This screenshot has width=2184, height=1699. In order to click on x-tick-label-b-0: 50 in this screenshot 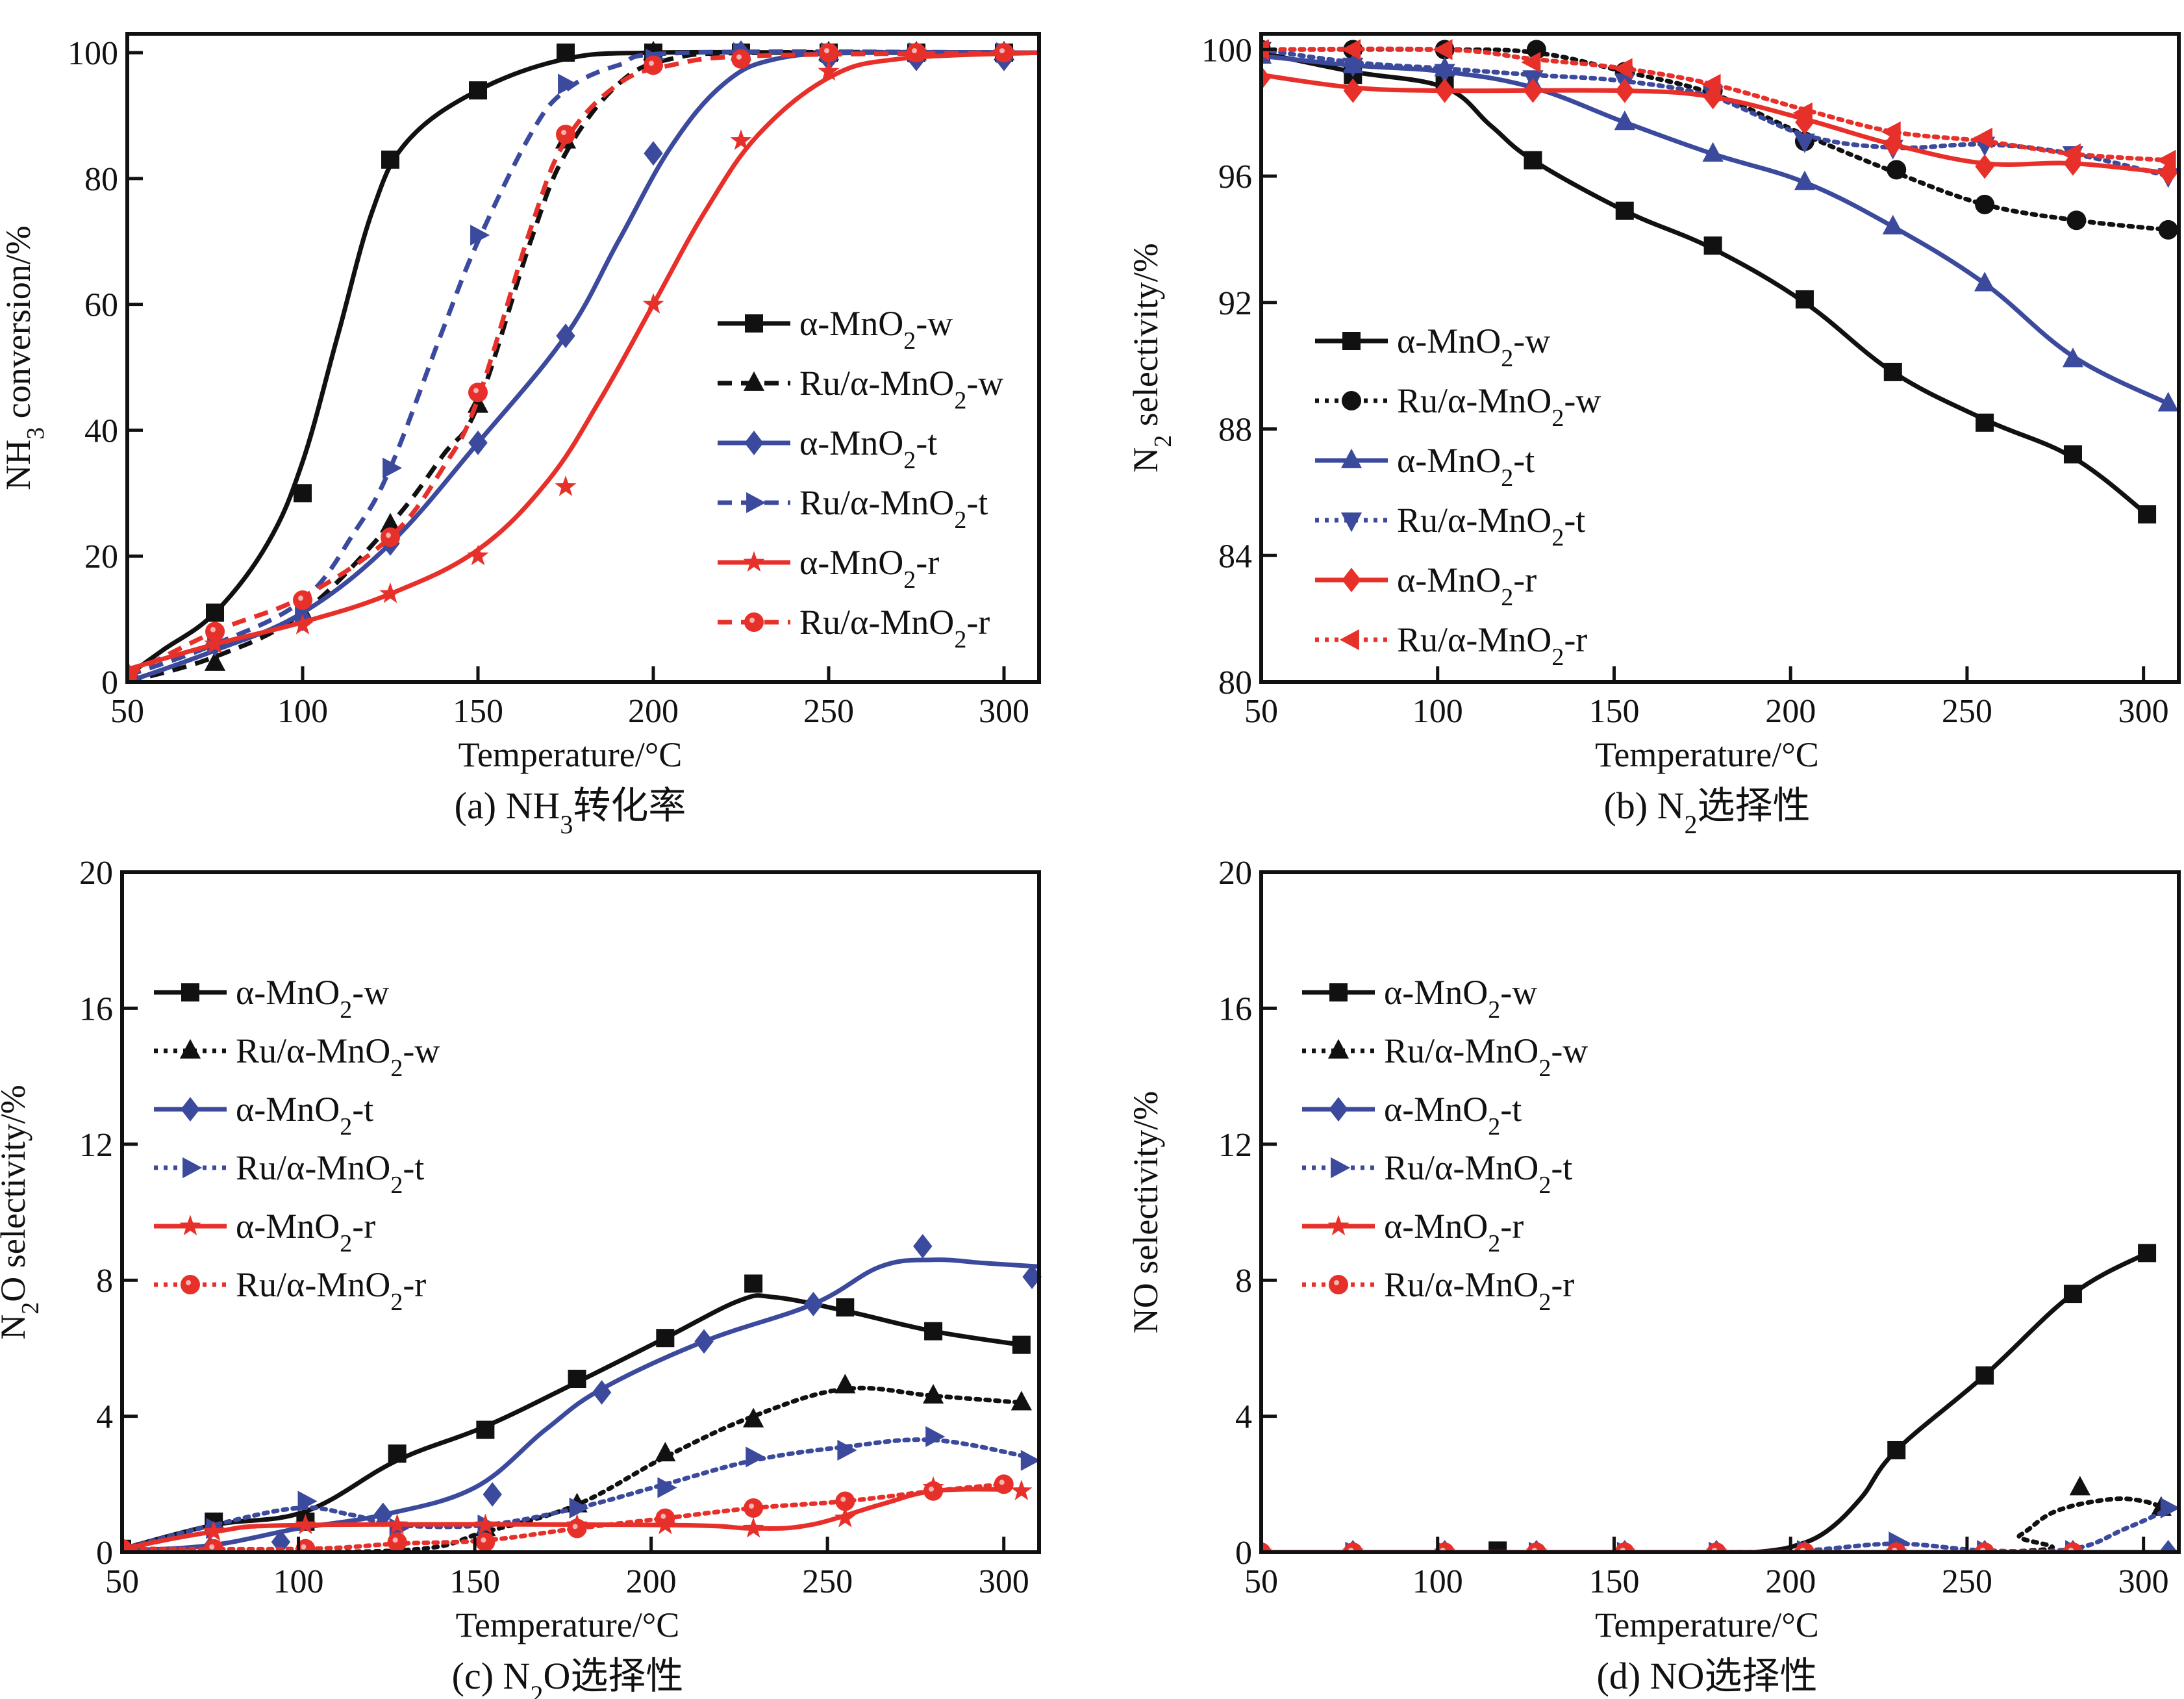, I will do `click(1261, 711)`.